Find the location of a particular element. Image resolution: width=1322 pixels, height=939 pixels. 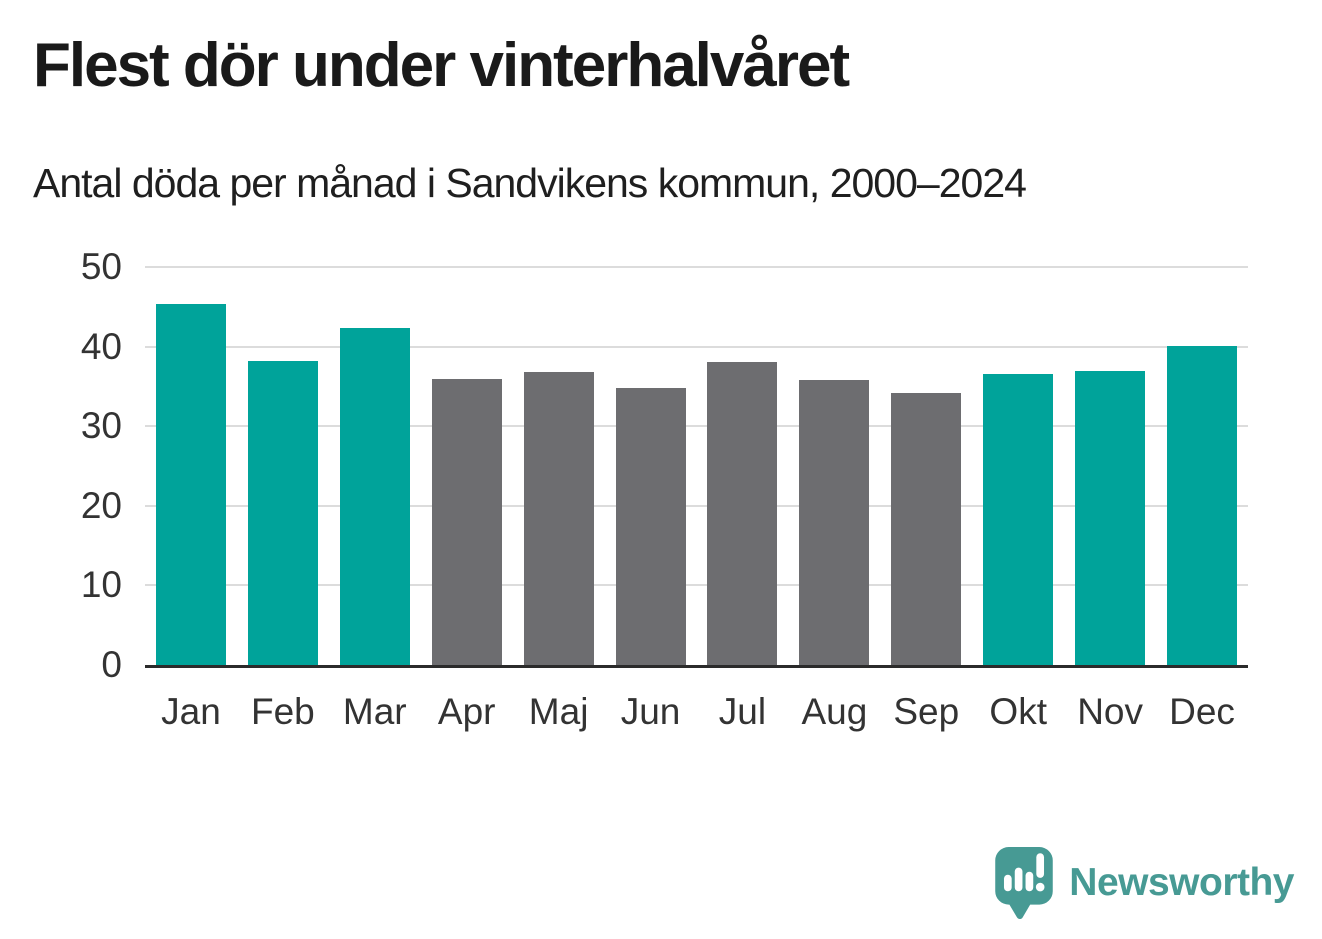

x-axis-label-nov: Nov is located at coordinates (1110, 711).